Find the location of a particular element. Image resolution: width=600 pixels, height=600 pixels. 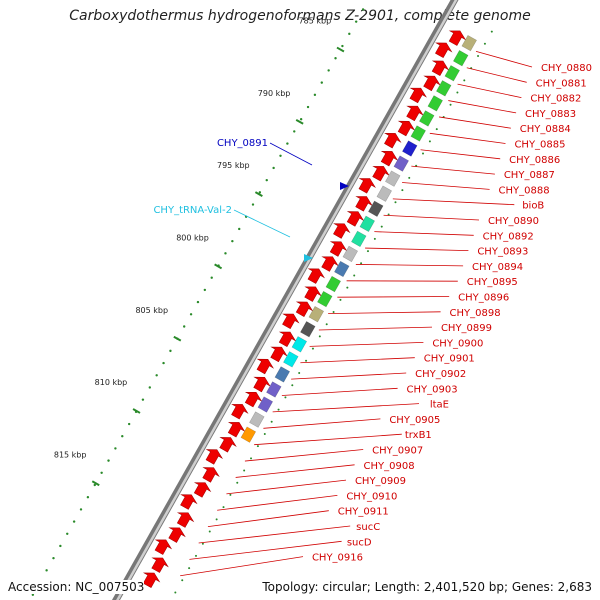

gene-label: CHY_0899 is located at coordinates (466, 328).